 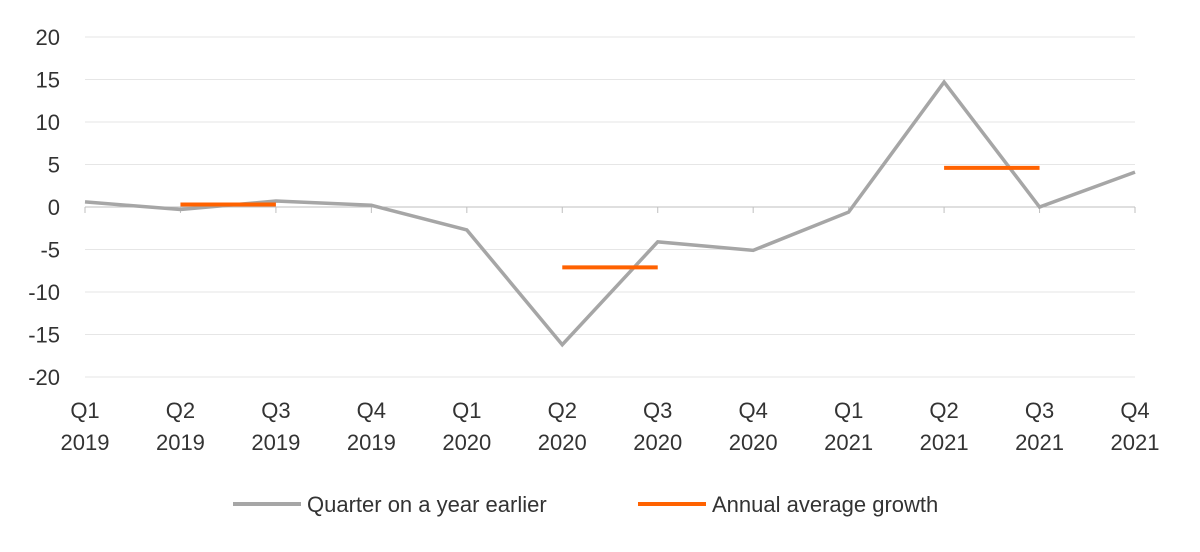 What do you see at coordinates (44, 292) in the screenshot?
I see `y-tick-label: -10` at bounding box center [44, 292].